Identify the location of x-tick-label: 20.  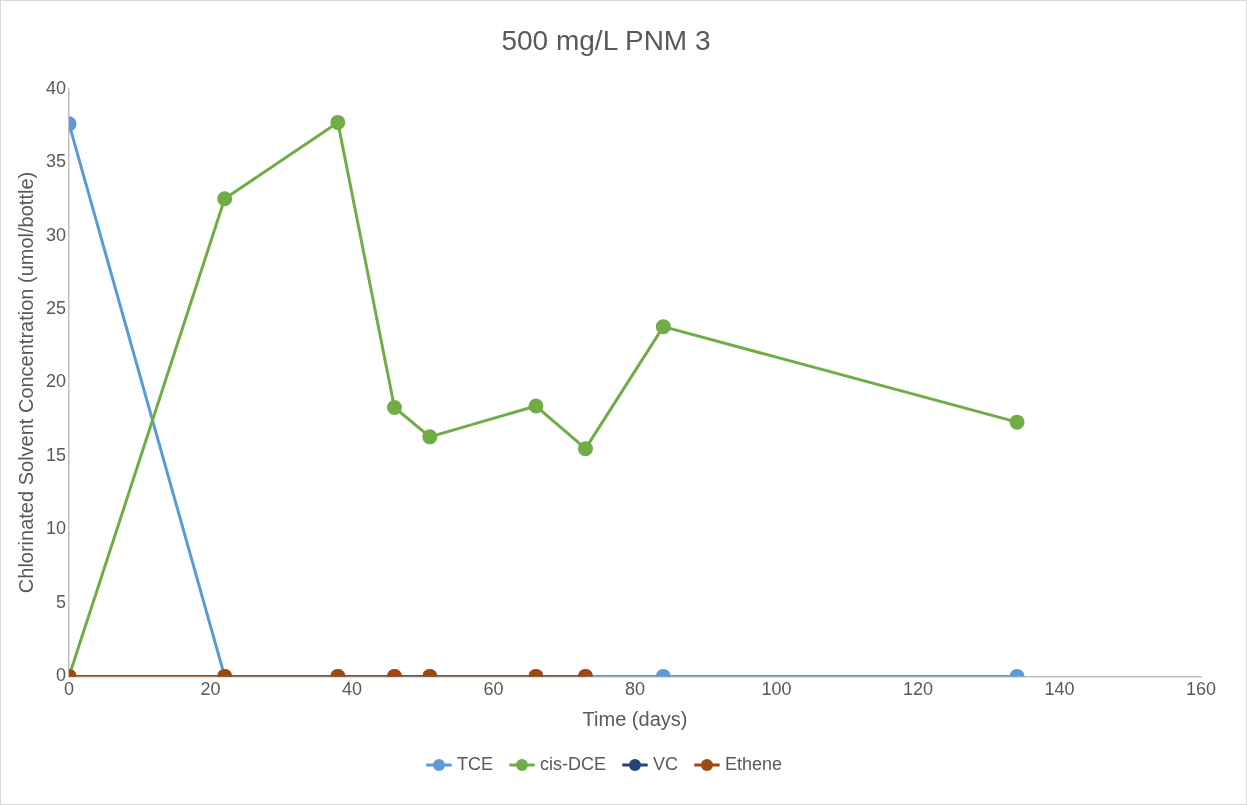
(210, 689).